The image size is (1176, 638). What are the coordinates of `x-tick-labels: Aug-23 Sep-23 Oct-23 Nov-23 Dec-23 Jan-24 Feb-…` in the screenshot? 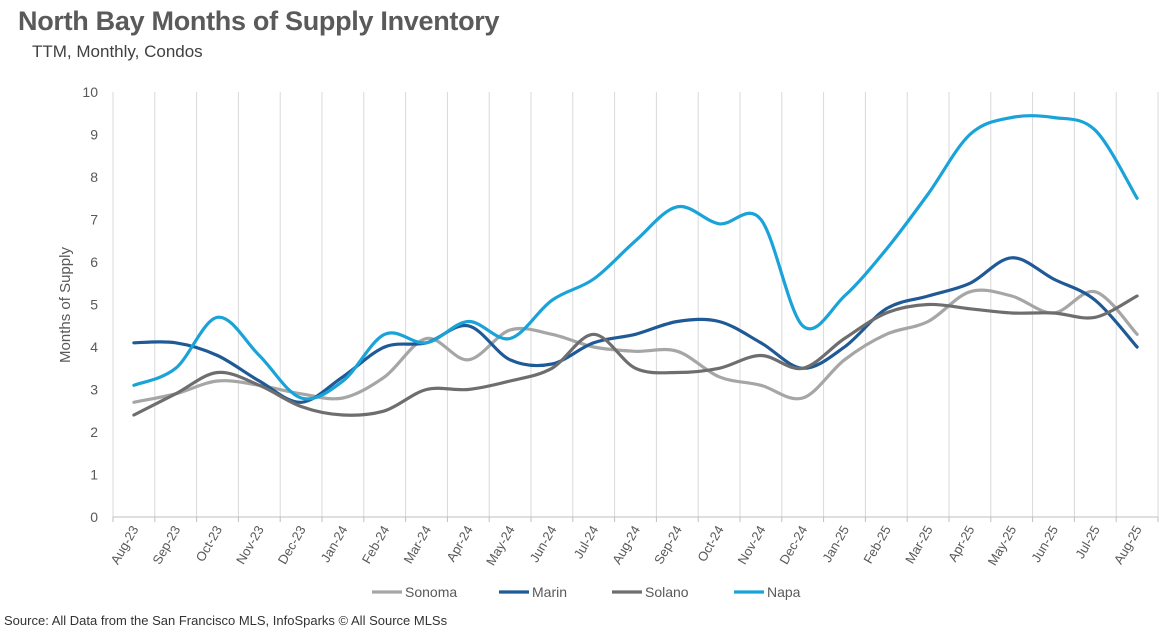 It's located at (626, 545).